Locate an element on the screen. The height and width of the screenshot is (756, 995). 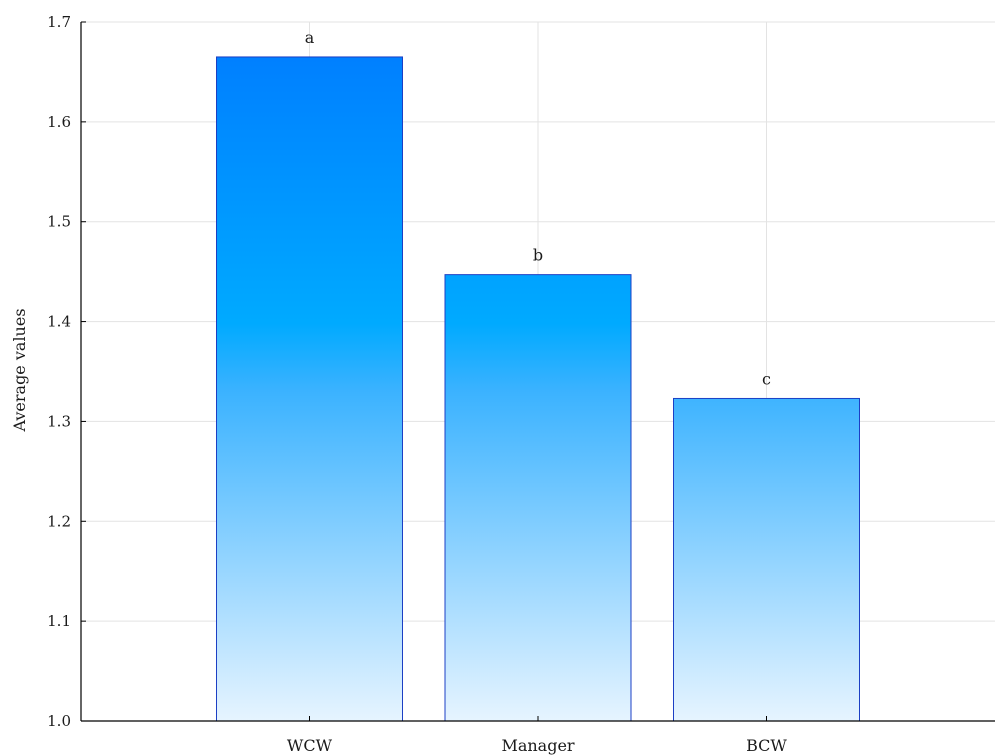
bar-manager is located at coordinates (538, 498).